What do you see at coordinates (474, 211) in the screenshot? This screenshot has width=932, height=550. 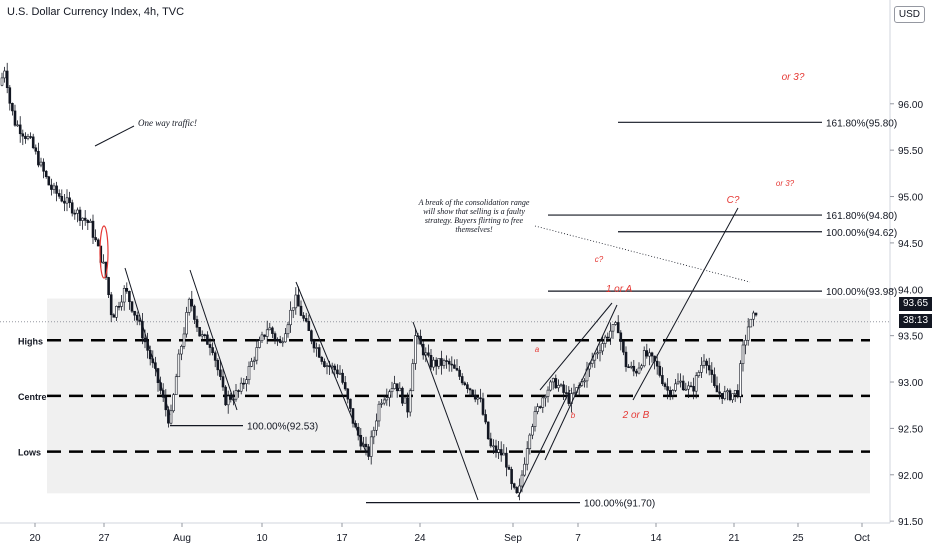 I see `annotation-text: will show that selling is a faulty` at bounding box center [474, 211].